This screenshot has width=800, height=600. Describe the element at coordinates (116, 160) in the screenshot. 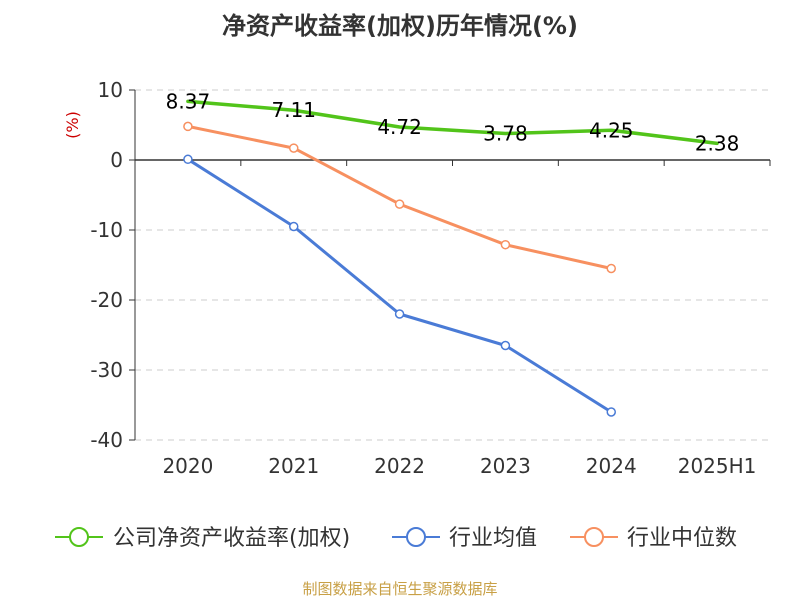

I see `y-tick-label: 0` at that location.